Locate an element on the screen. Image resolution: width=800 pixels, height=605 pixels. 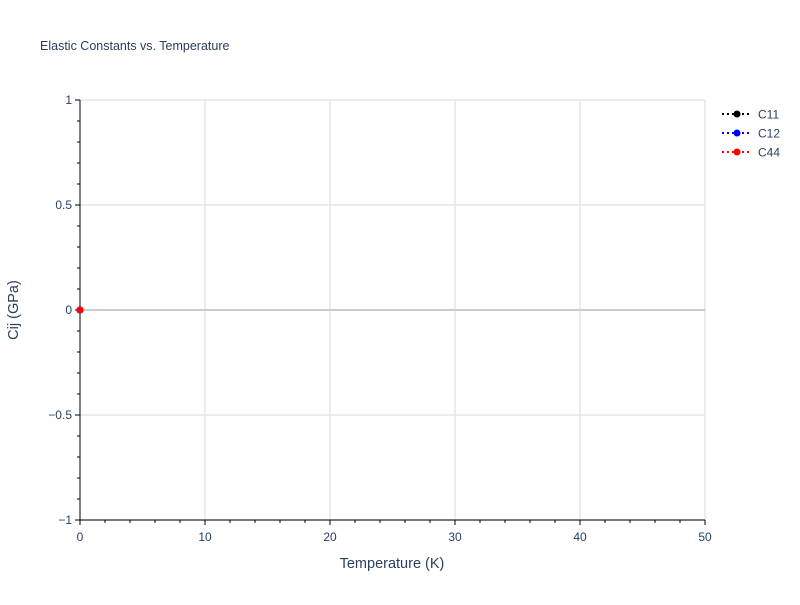
x-tick-label: 0 is located at coordinates (80, 537).